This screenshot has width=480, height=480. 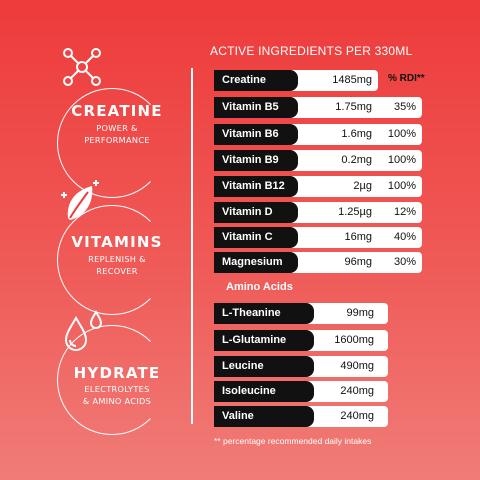 I want to click on ingredient-row-vitamin-c: Vitamin C 16mg 40%, so click(x=319, y=237).